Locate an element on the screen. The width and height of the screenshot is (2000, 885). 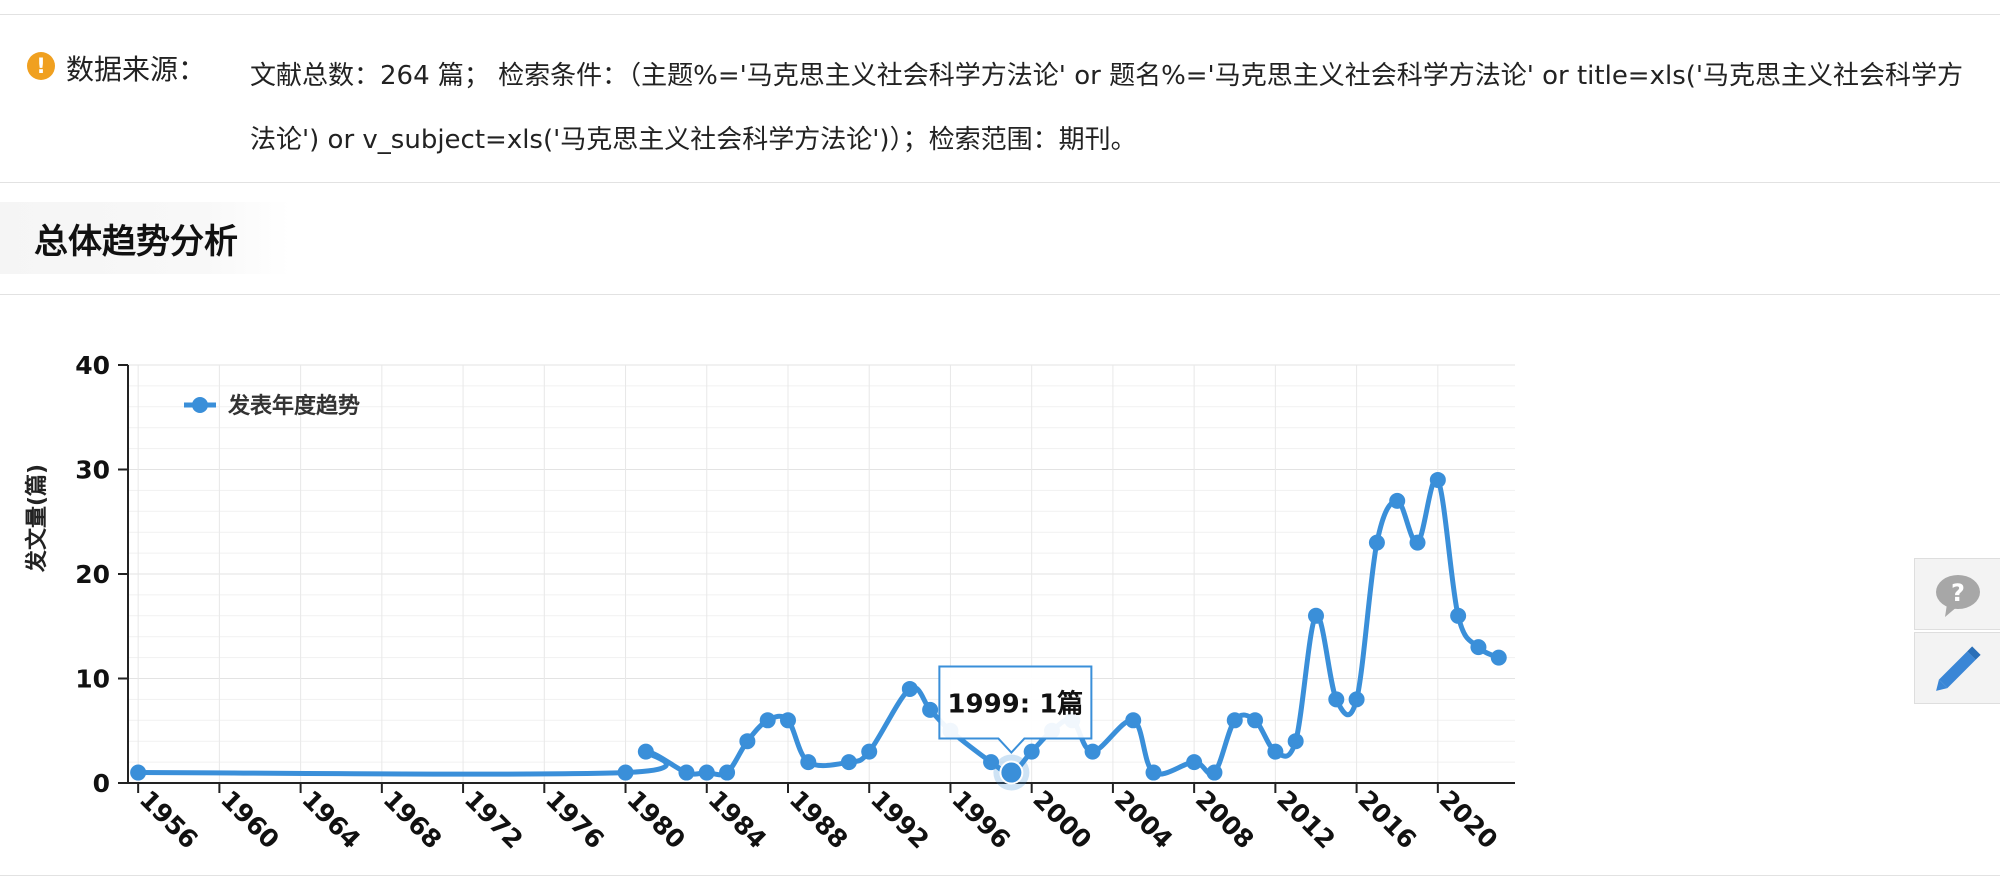
tooltip-box is located at coordinates (1015, 710).